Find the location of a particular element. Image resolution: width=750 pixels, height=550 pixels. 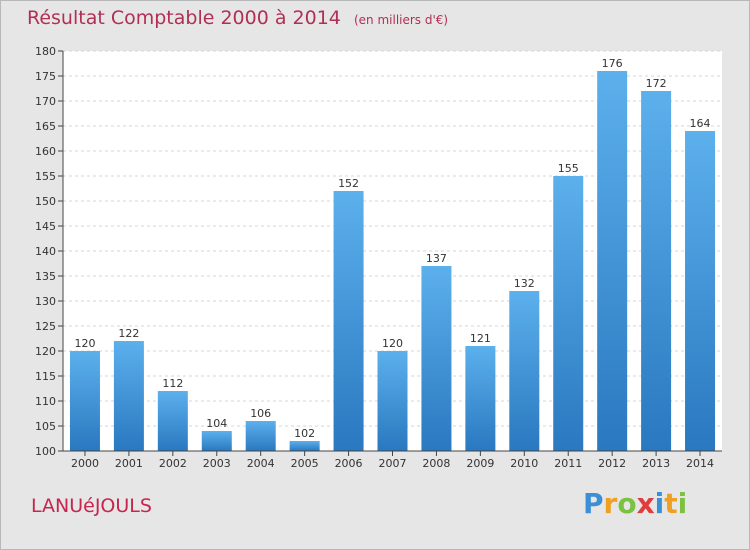

bar-2004 is located at coordinates (260, 436).